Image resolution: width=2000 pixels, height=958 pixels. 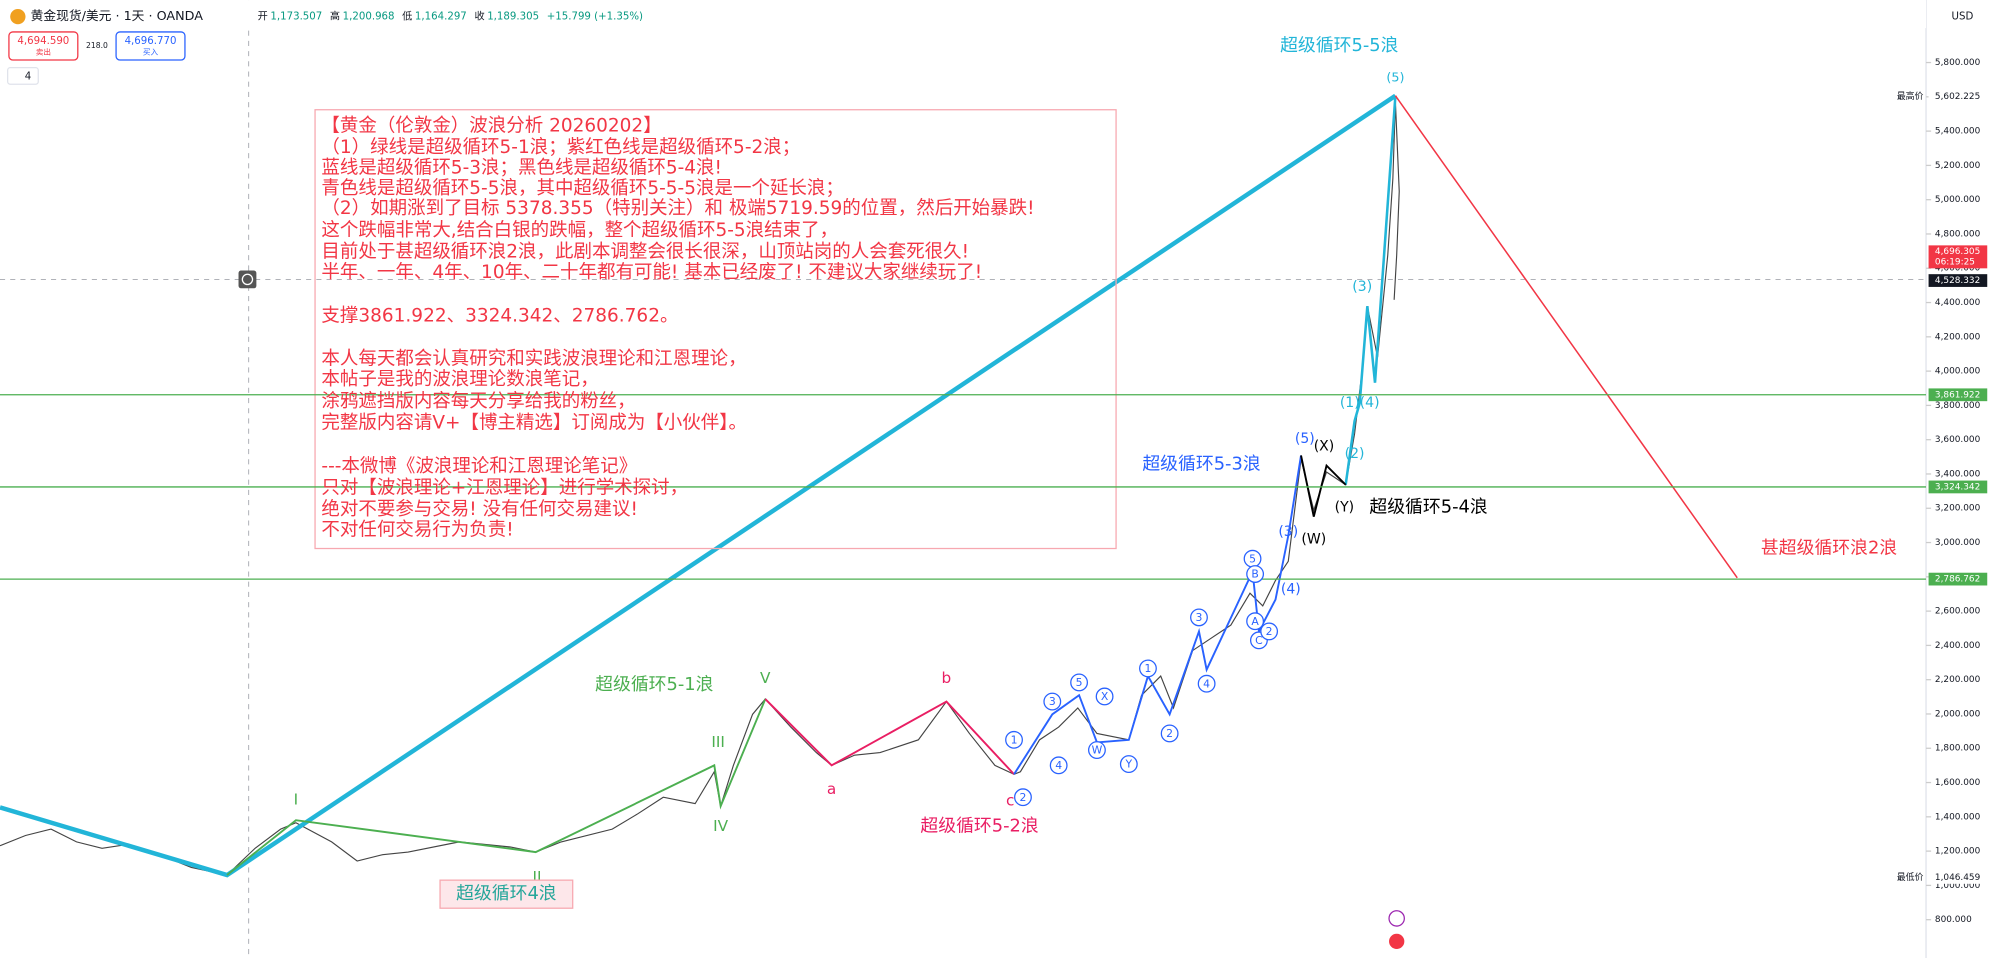 I want to click on annotation: 超级循环5-2浪, so click(x=979, y=826).